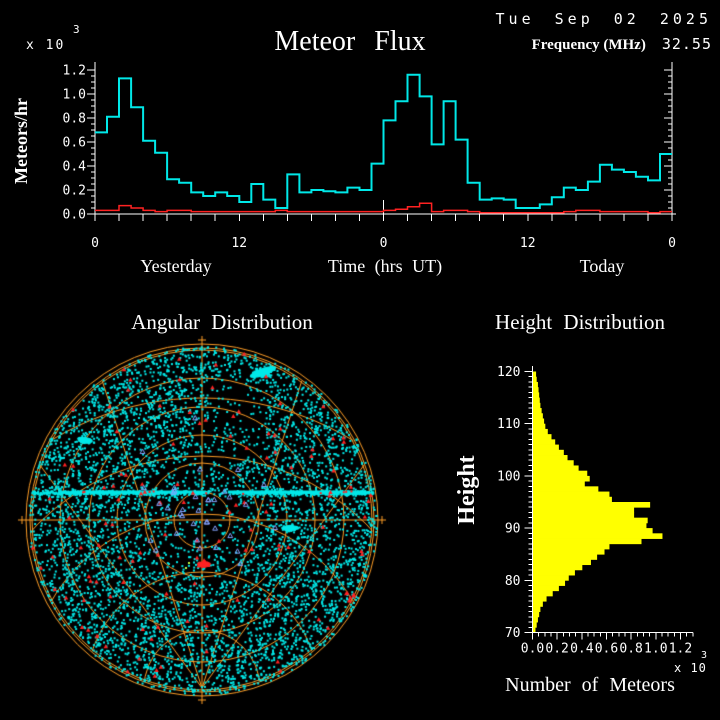 Image resolution: width=720 pixels, height=720 pixels. I want to click on svg-text: 80, so click(513, 581).